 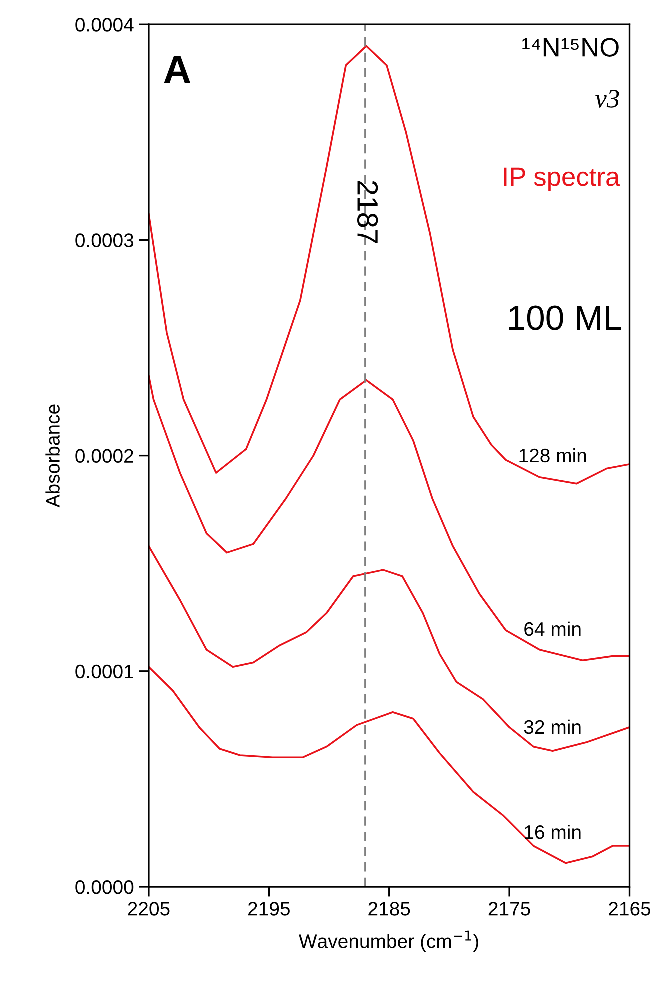 I want to click on annotation: 100 ML, so click(x=565, y=318).